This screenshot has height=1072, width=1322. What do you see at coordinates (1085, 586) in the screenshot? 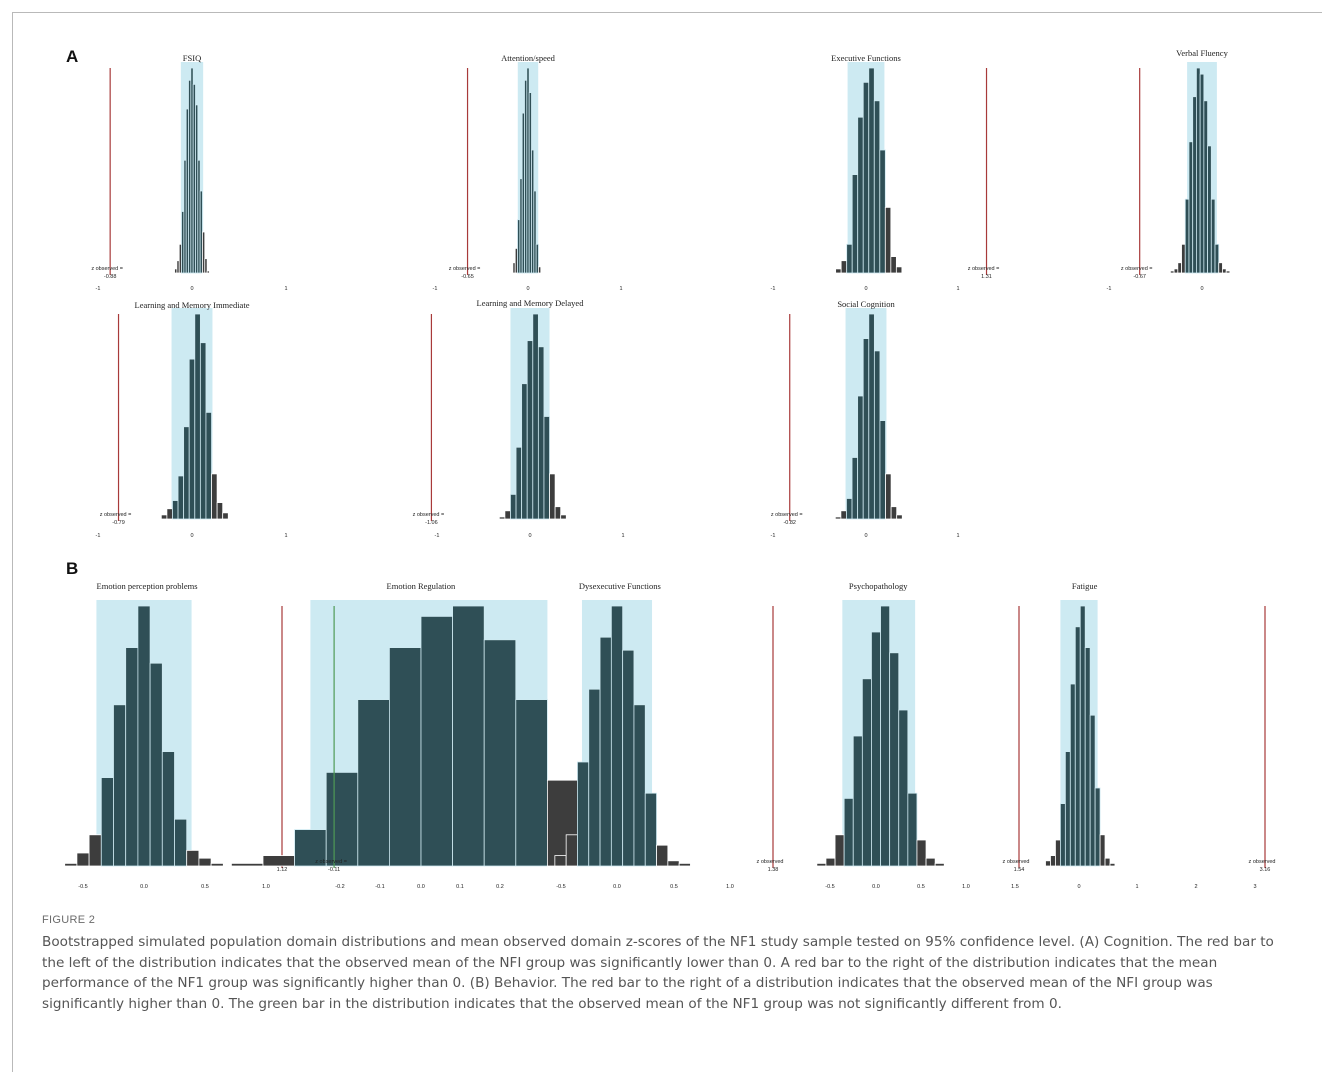
I see `chart-title: Fatigue` at bounding box center [1085, 586].